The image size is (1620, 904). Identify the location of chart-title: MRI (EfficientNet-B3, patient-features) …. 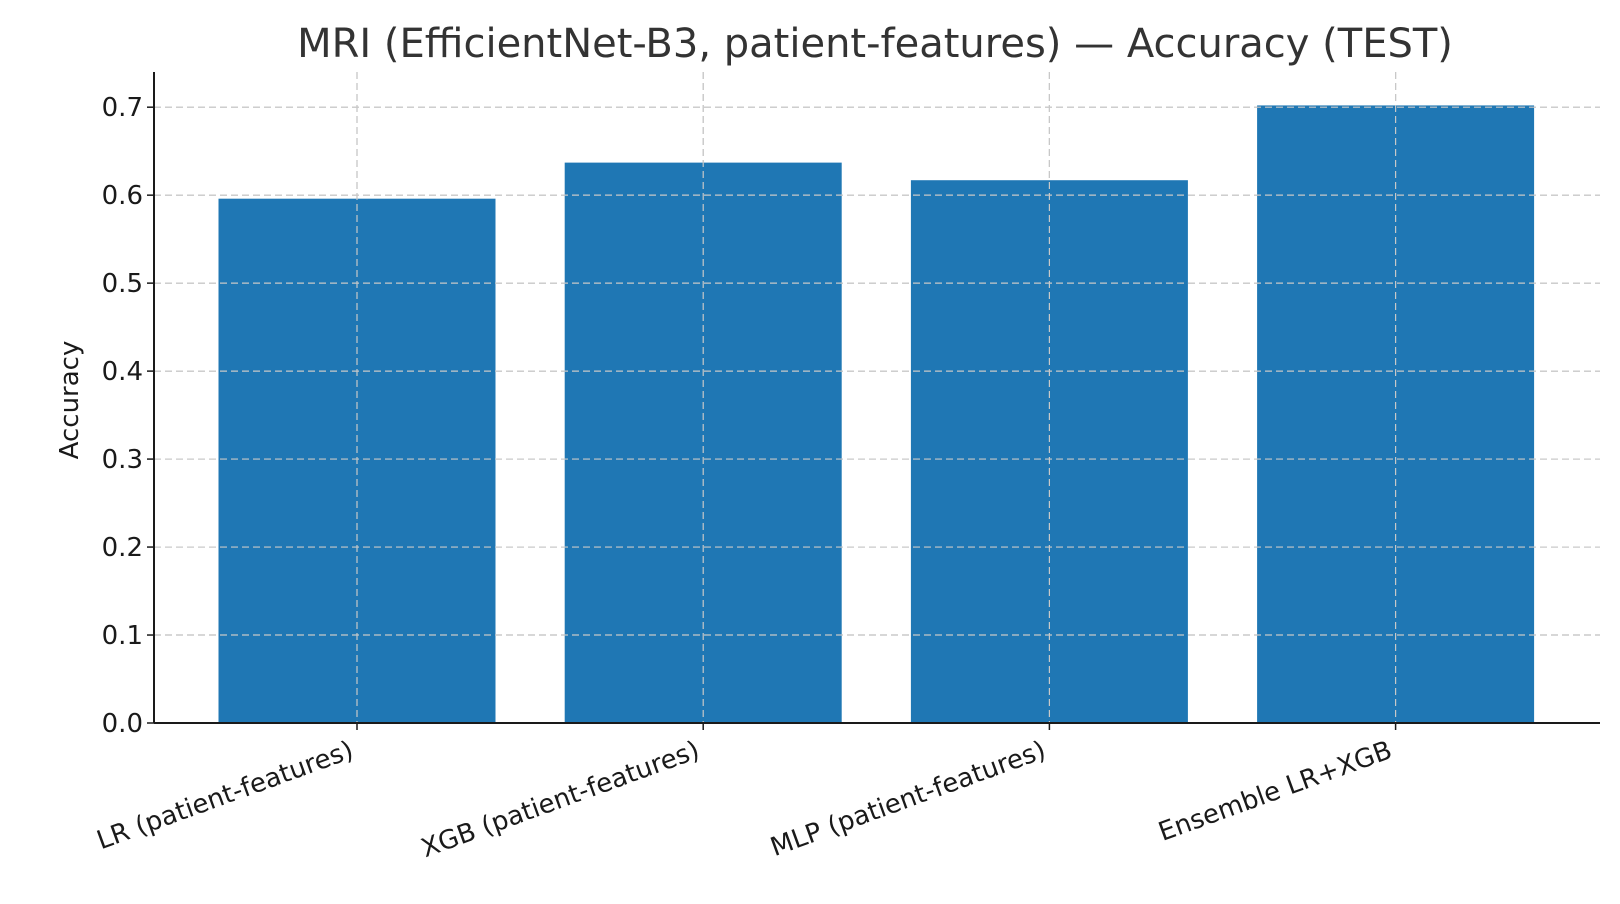
(875, 44).